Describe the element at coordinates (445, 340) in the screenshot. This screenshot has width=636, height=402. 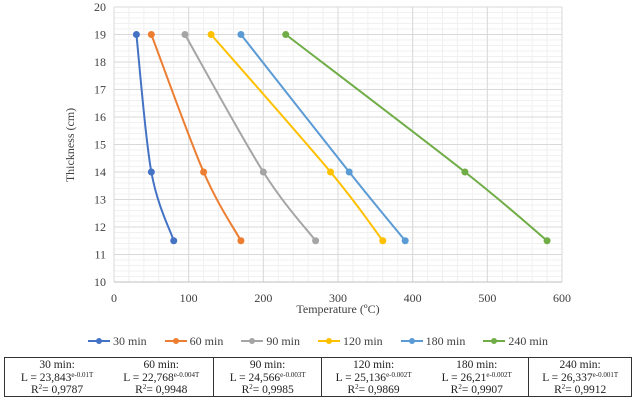
I see `legend-label: 180 min` at that location.